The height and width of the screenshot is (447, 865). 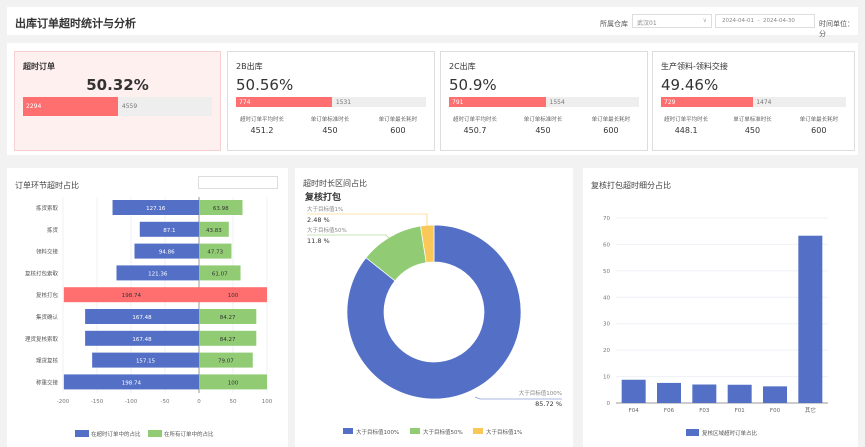 I want to click on bar-label: 84.27, so click(x=228, y=318).